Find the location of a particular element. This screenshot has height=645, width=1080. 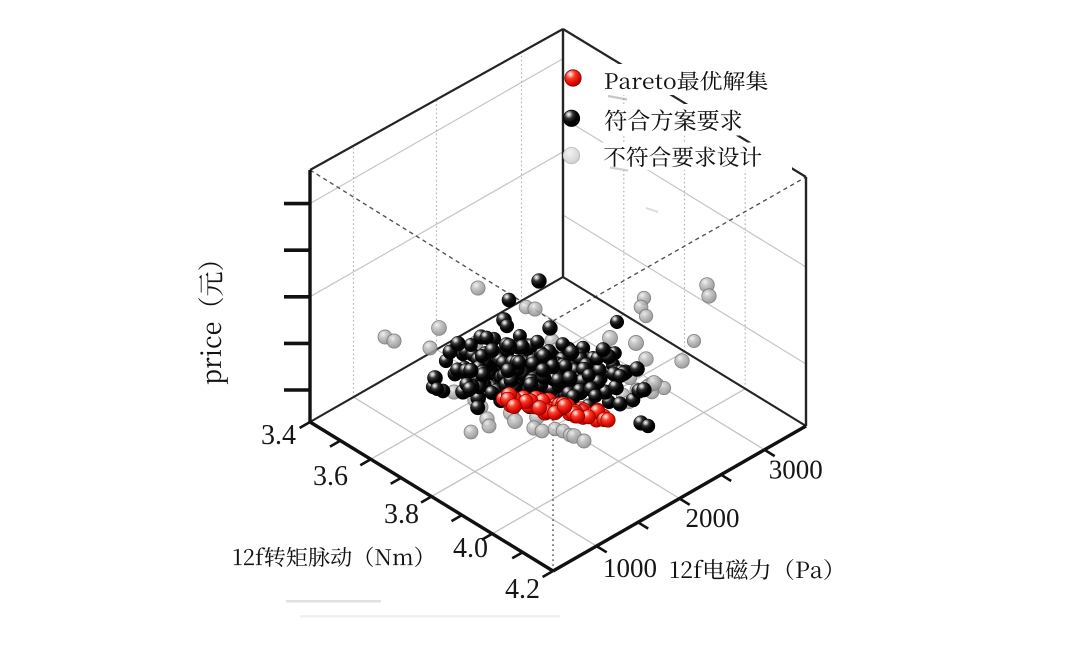

svg-text: 3.8 is located at coordinates (401, 514).